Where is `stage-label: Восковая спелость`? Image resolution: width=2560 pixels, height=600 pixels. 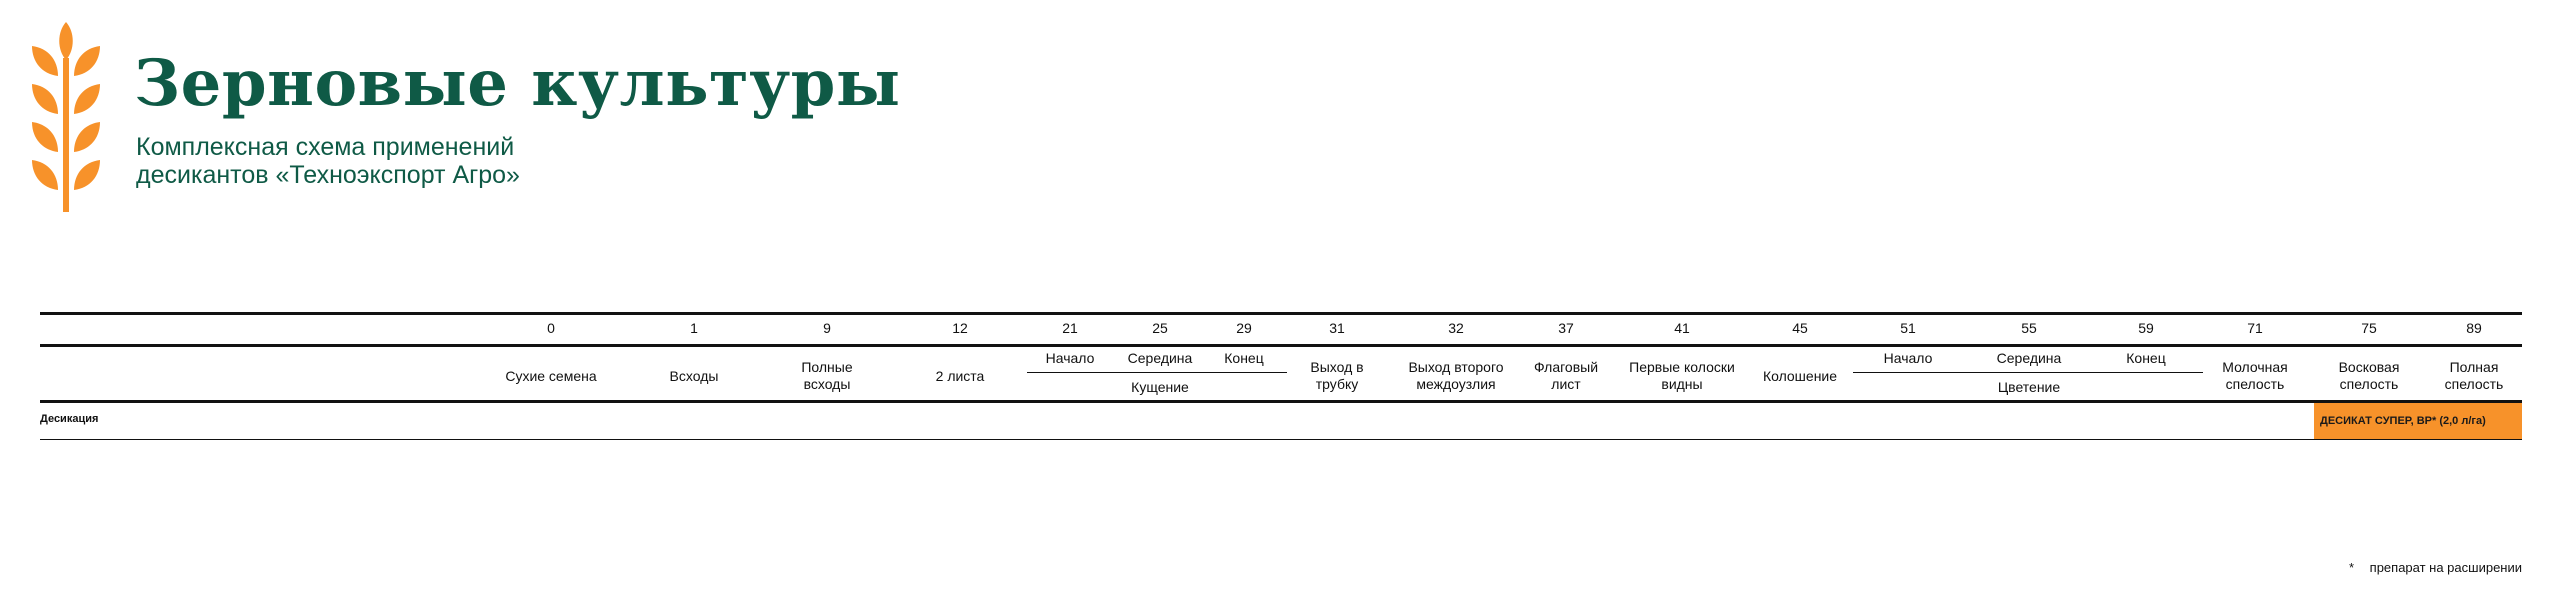
stage-label: Восковая спелость is located at coordinates (2369, 375).